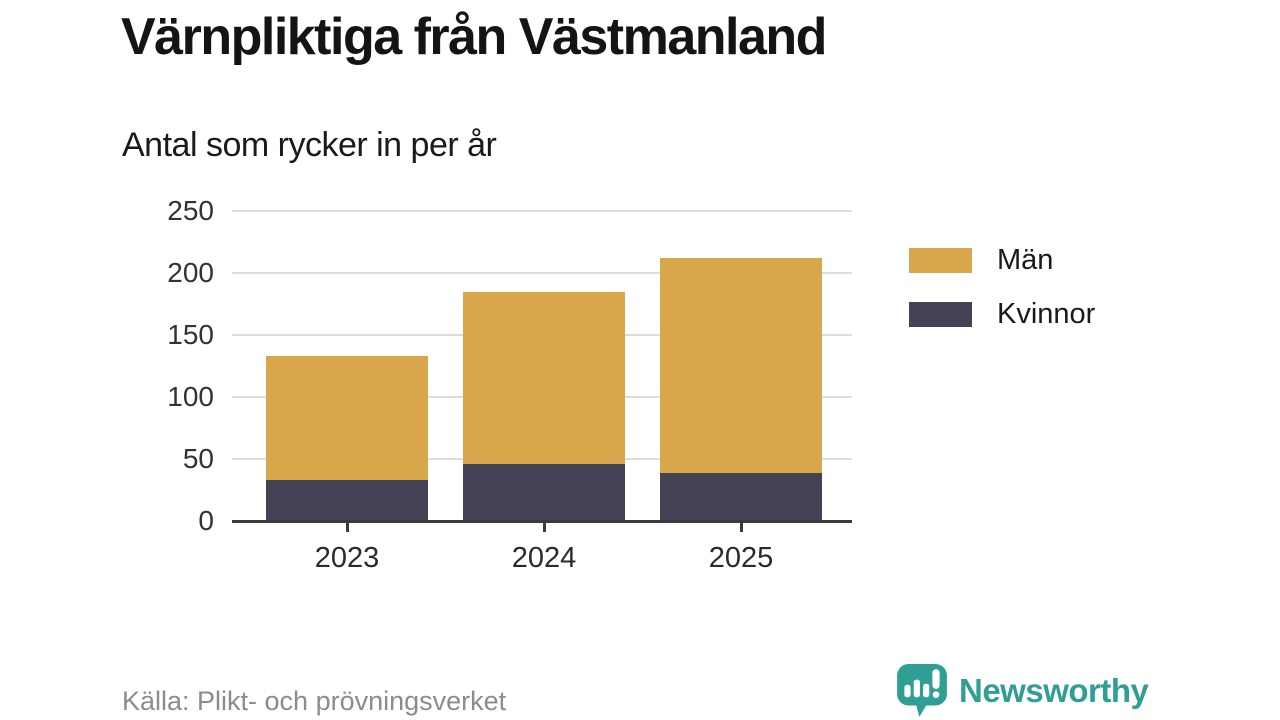 The height and width of the screenshot is (720, 1280). Describe the element at coordinates (474, 37) in the screenshot. I see `chart-title: Värnpliktiga från Västmanland` at that location.